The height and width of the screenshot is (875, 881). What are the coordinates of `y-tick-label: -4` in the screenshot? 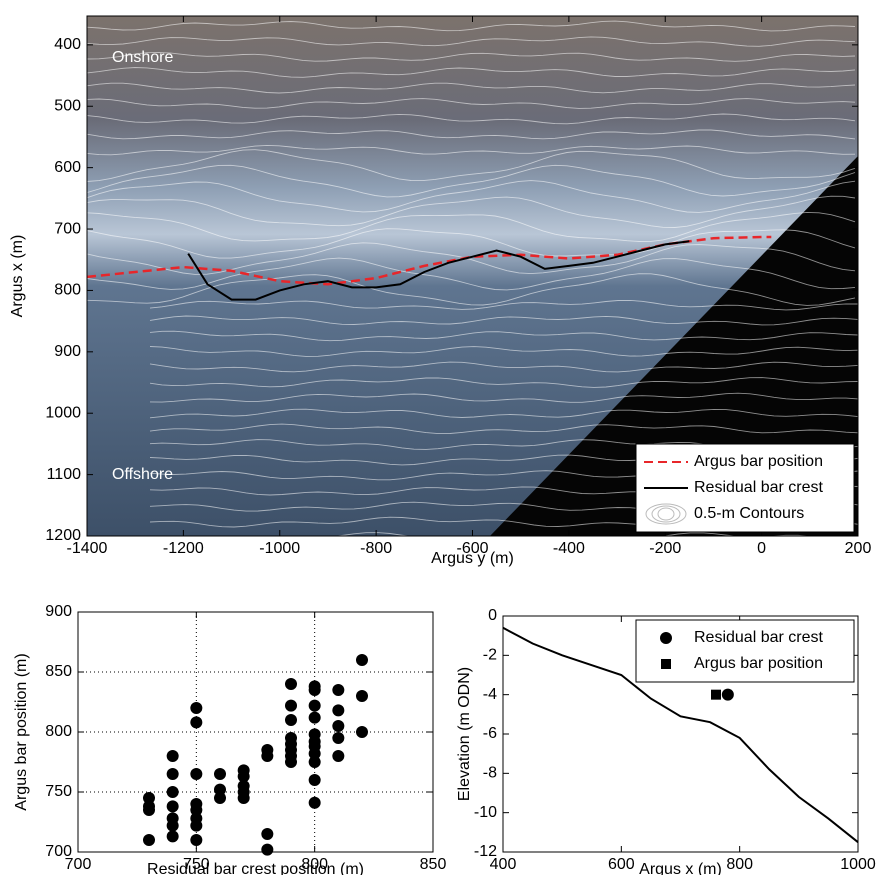 It's located at (490, 694).